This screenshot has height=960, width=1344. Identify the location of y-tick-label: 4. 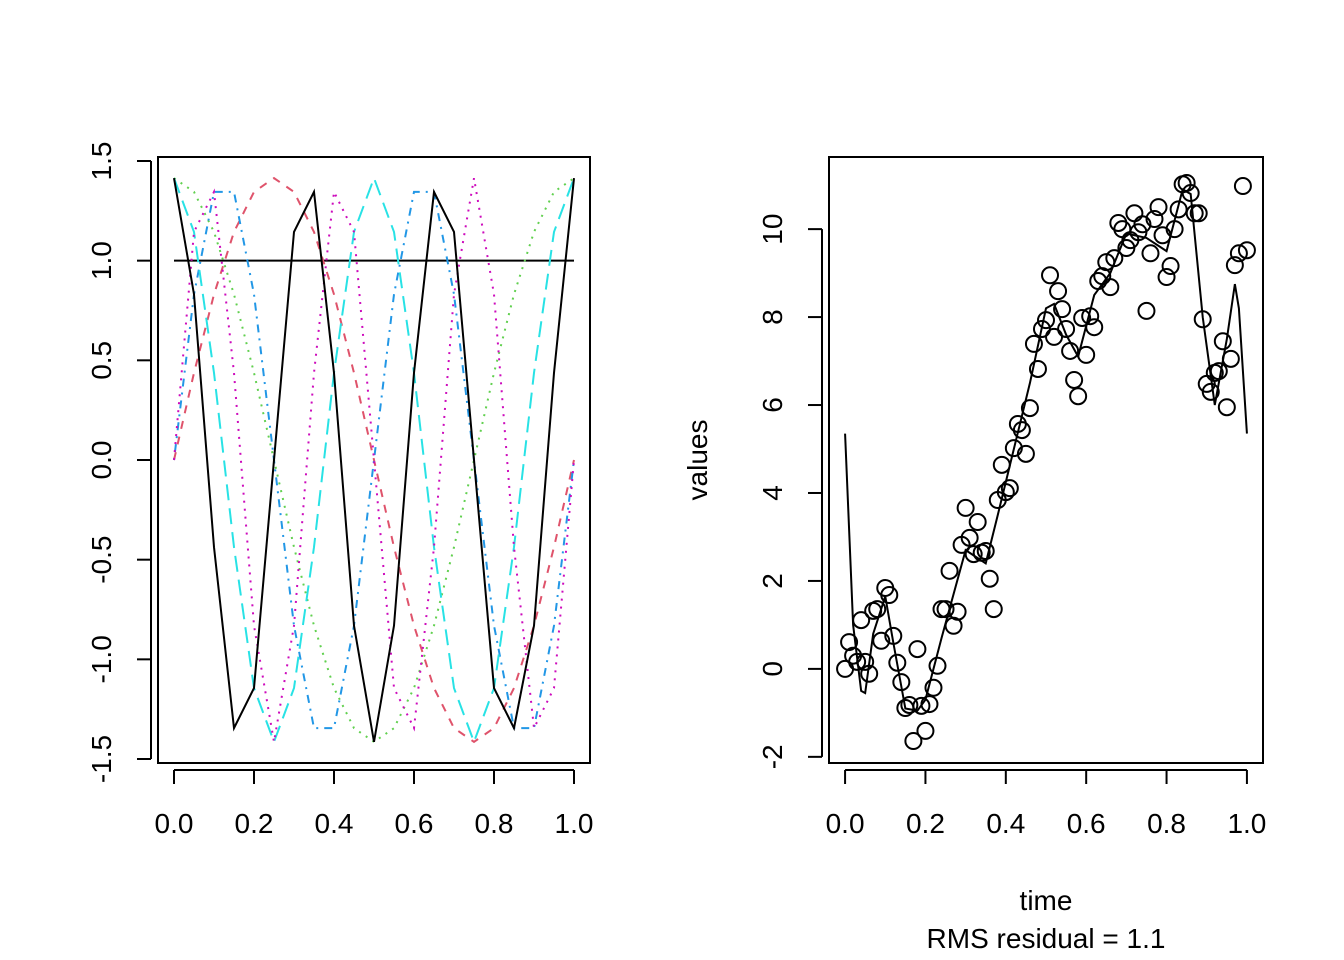
(772, 493).